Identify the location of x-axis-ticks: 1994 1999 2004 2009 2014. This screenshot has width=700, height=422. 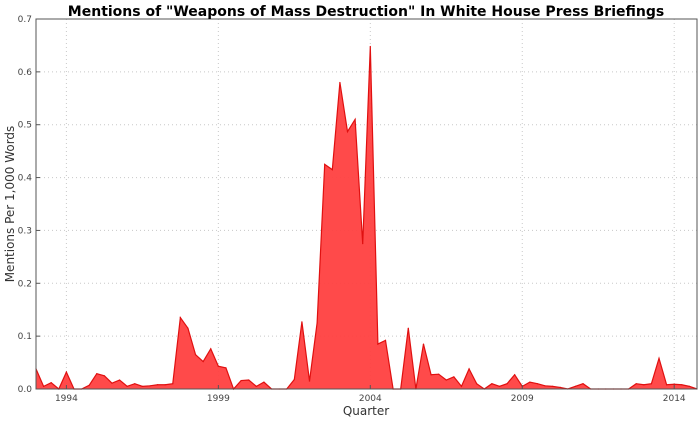
(370, 394).